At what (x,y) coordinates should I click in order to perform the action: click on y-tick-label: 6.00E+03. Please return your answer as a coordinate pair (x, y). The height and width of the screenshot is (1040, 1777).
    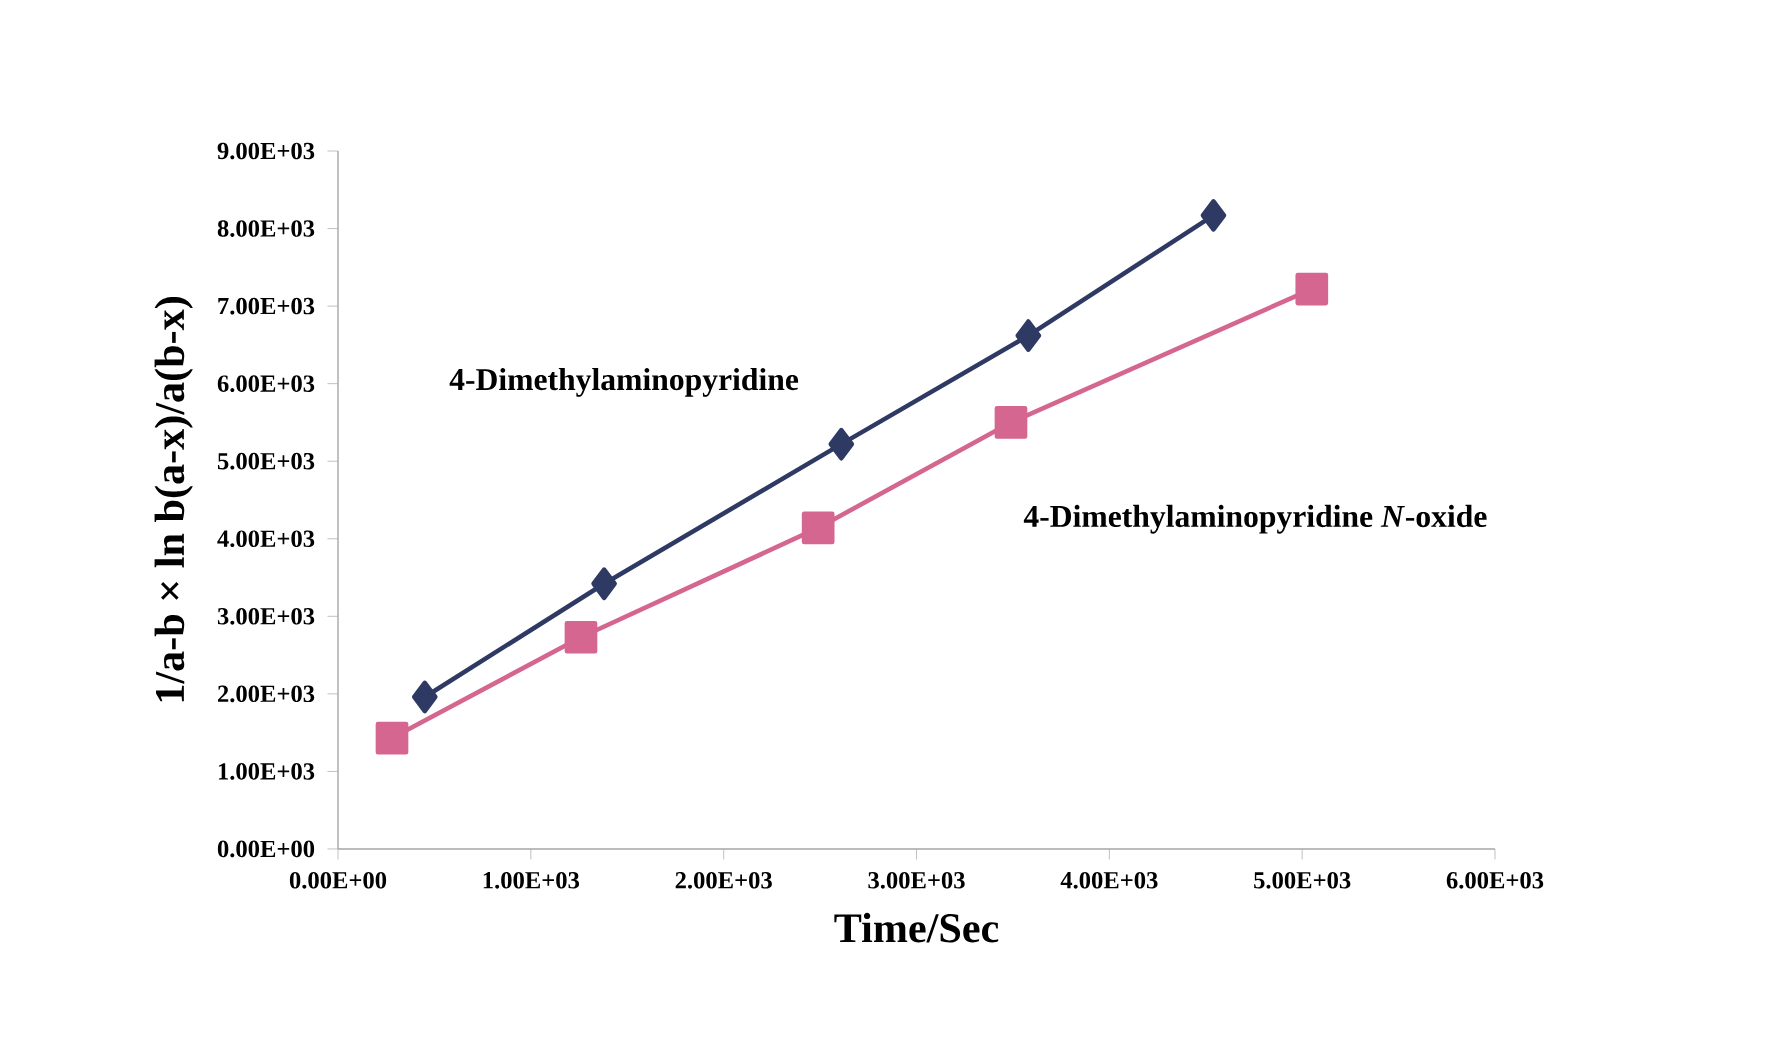
    Looking at the image, I should click on (266, 384).